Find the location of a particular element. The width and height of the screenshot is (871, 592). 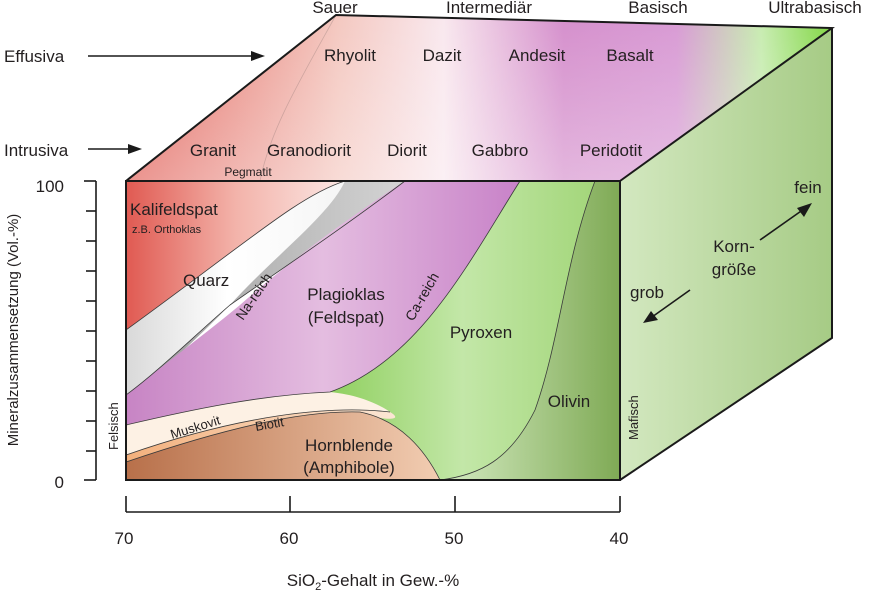

rock-peridotit: Peridotit is located at coordinates (611, 150).